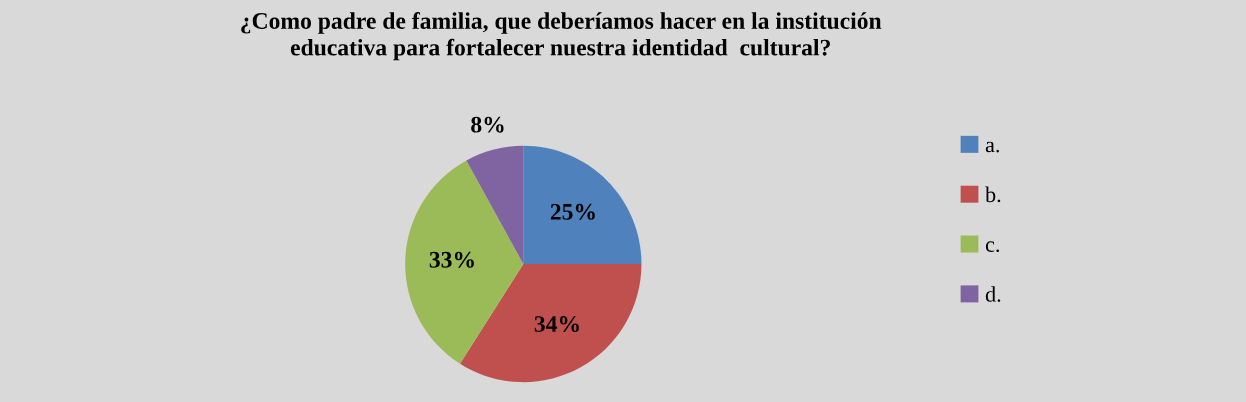 The image size is (1246, 402). What do you see at coordinates (451, 259) in the screenshot?
I see `data-label: 33%` at bounding box center [451, 259].